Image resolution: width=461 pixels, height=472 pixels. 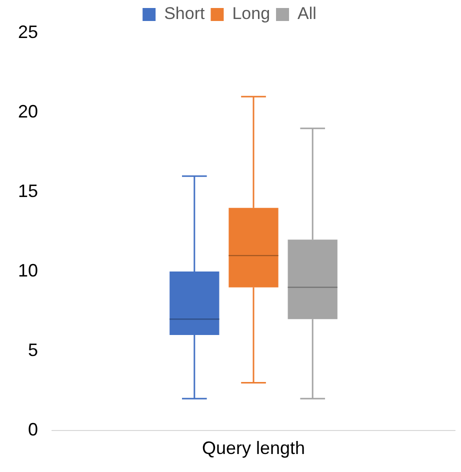 I want to click on x-tick-label: Query length, so click(x=254, y=448).